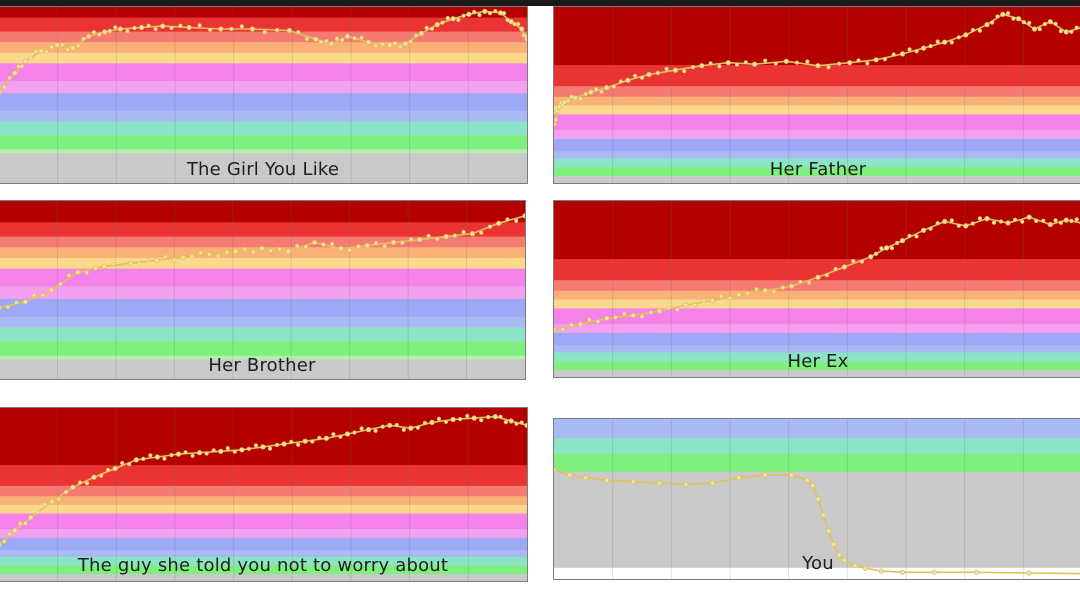 This screenshot has width=1080, height=598. I want to click on chart-brother-title: Her Brother, so click(262, 365).